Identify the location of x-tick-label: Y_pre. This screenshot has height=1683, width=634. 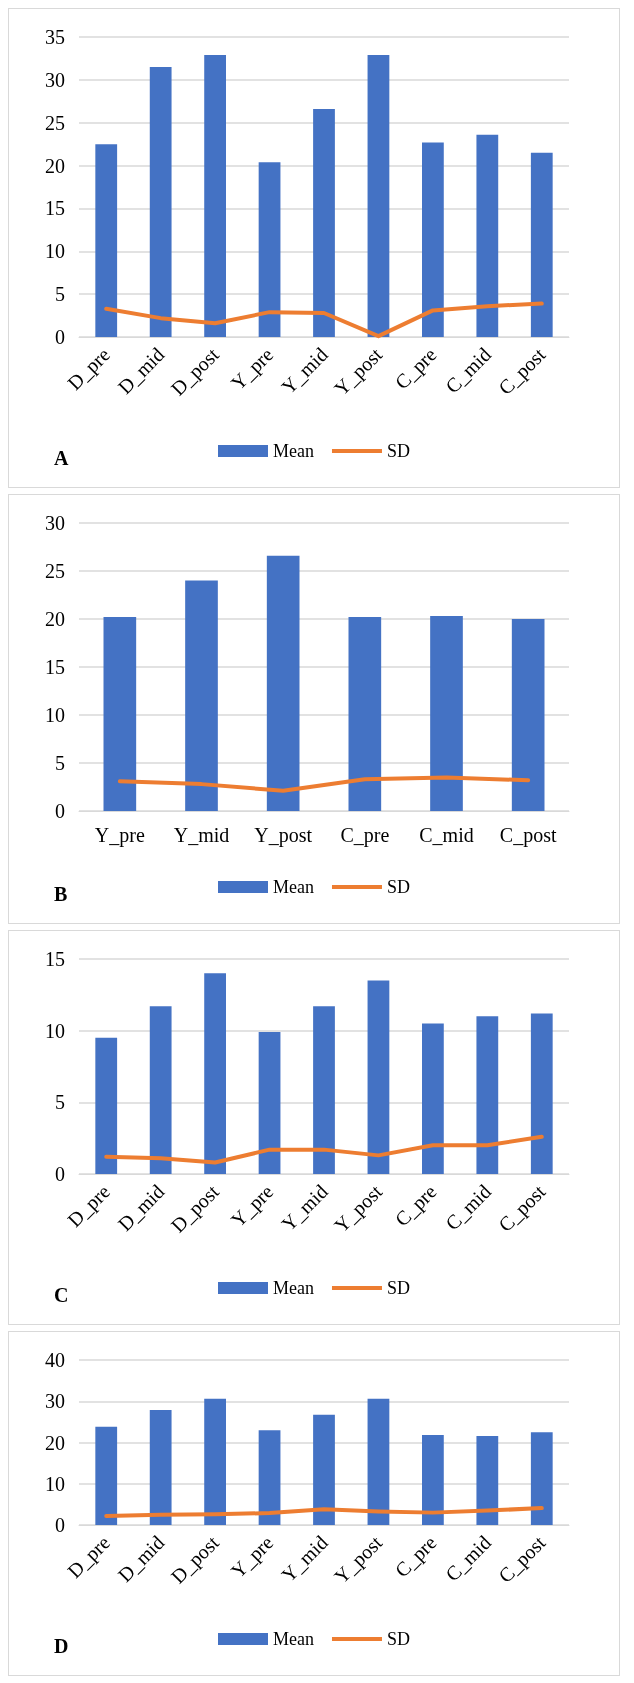
(119, 835).